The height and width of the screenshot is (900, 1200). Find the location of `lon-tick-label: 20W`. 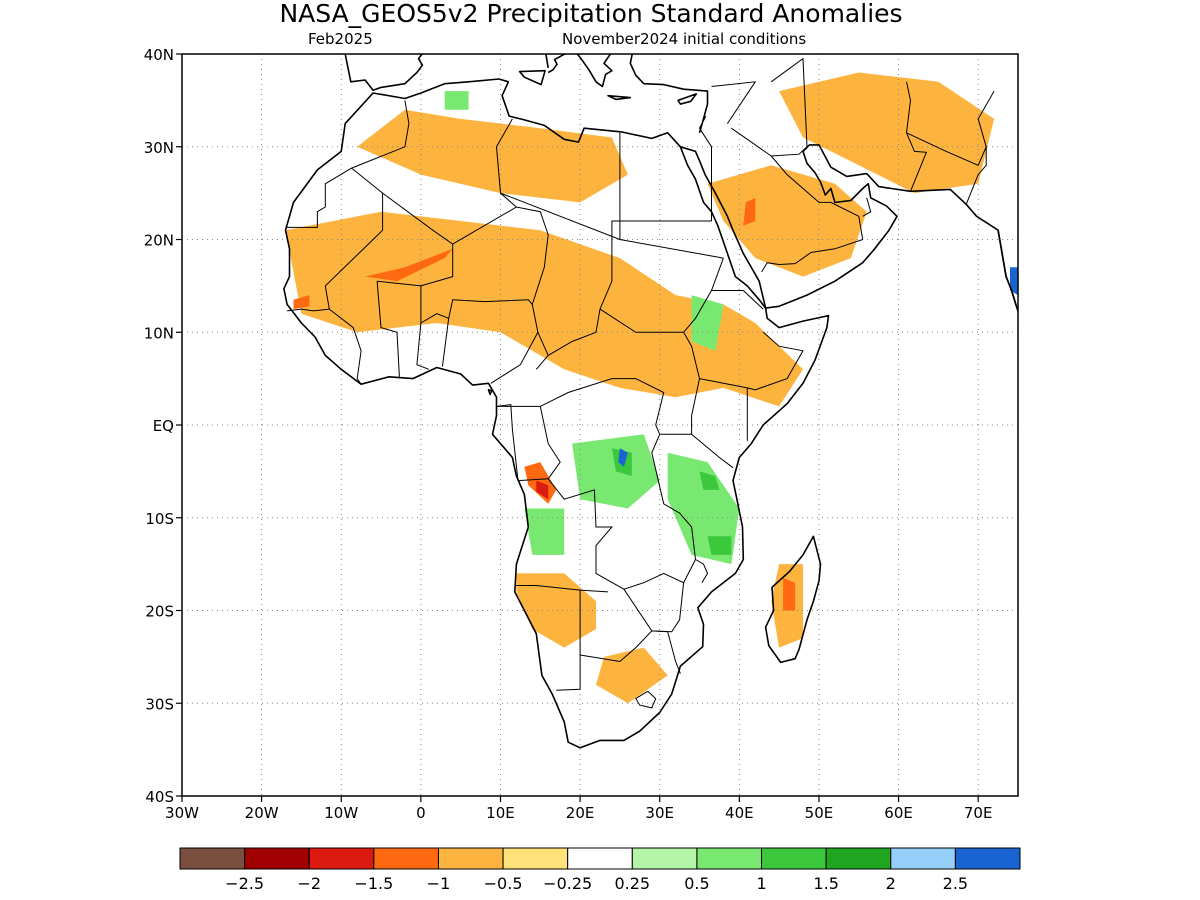

lon-tick-label: 20W is located at coordinates (262, 813).